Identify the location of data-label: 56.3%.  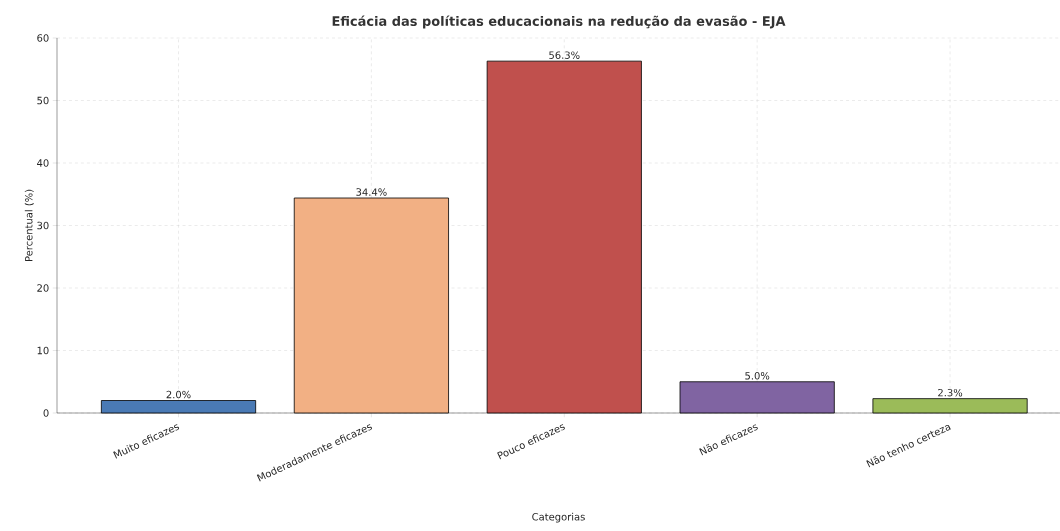
(564, 55).